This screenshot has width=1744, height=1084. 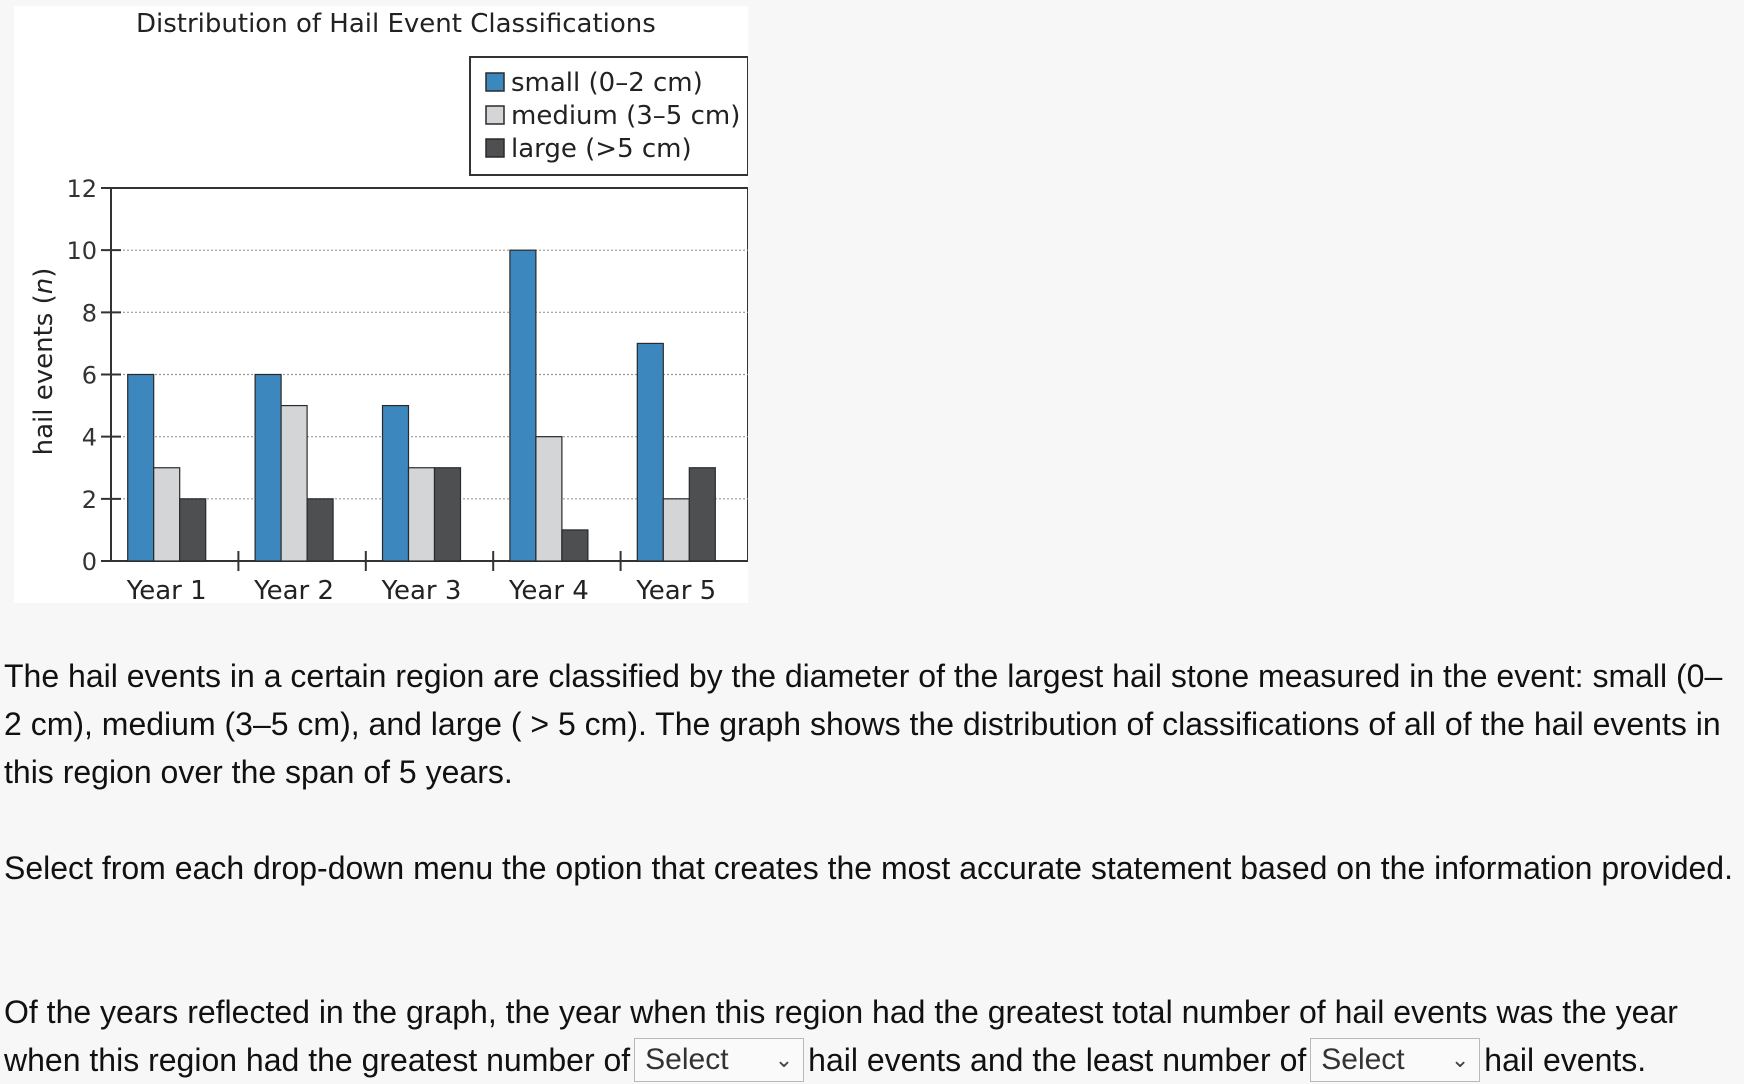 What do you see at coordinates (166, 589) in the screenshot?
I see `x-tick-label: Year 1` at bounding box center [166, 589].